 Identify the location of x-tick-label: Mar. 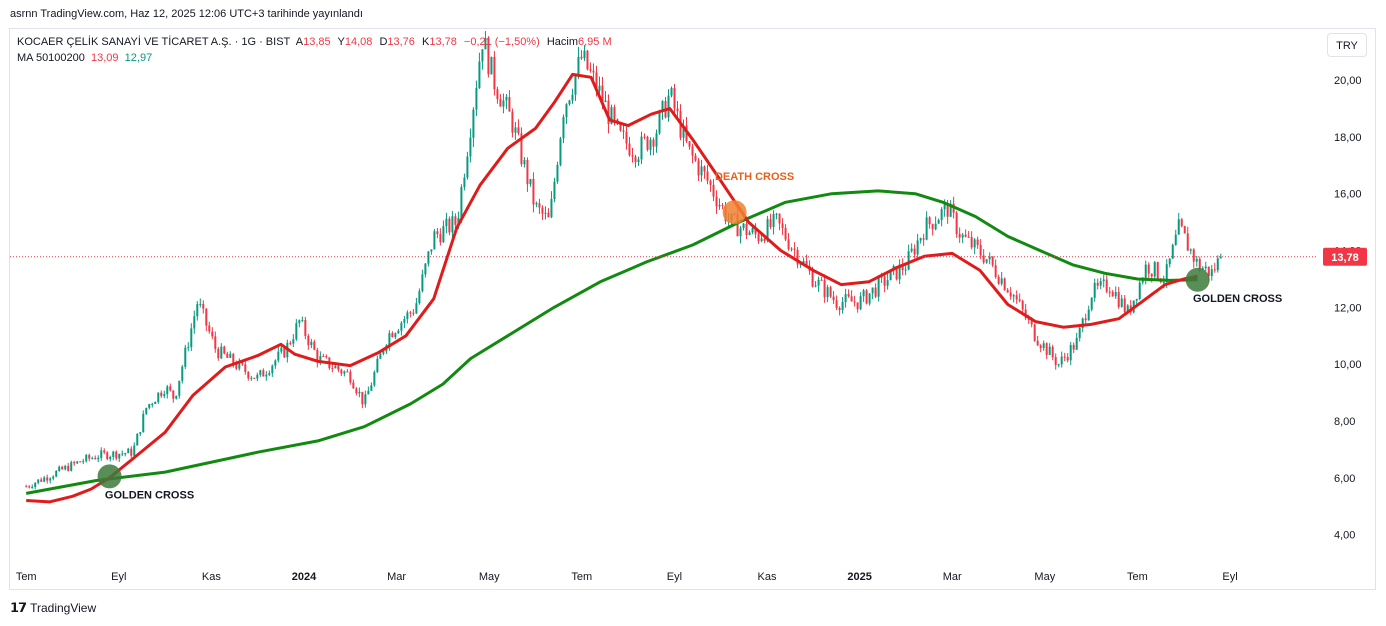
(396, 577).